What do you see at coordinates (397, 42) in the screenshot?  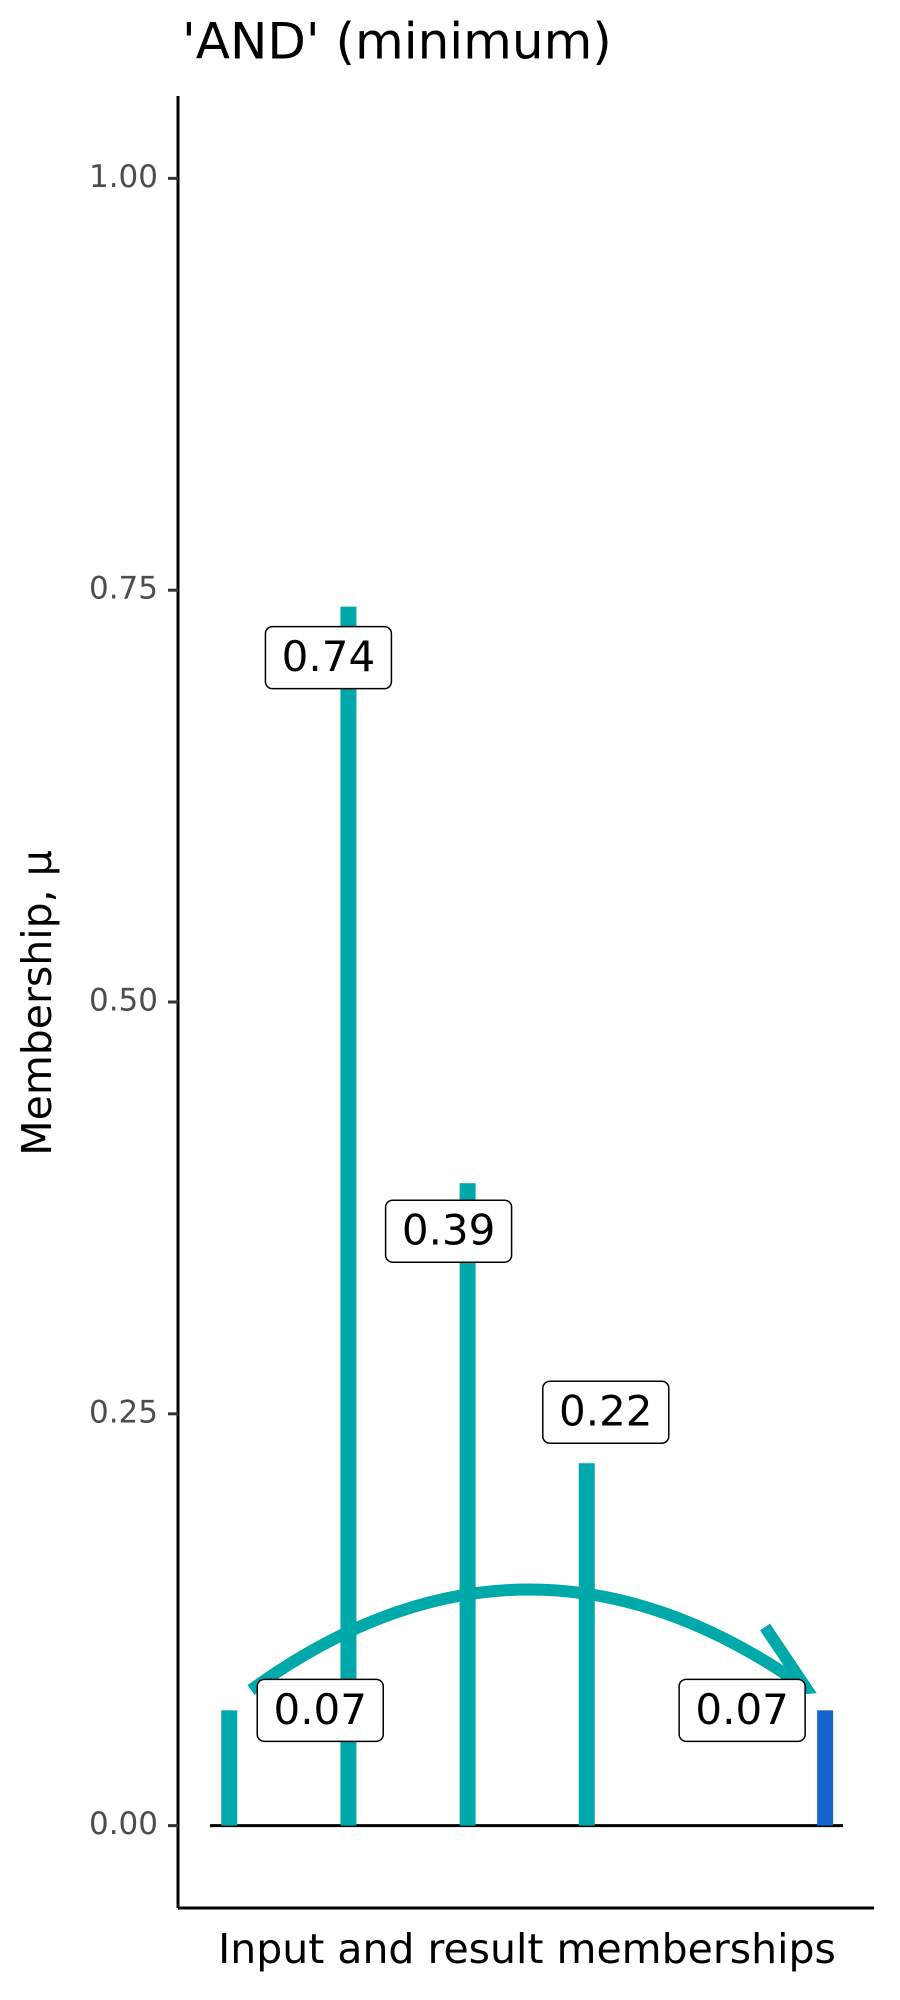 I see `chart-title: 'AND' (minimum)` at bounding box center [397, 42].